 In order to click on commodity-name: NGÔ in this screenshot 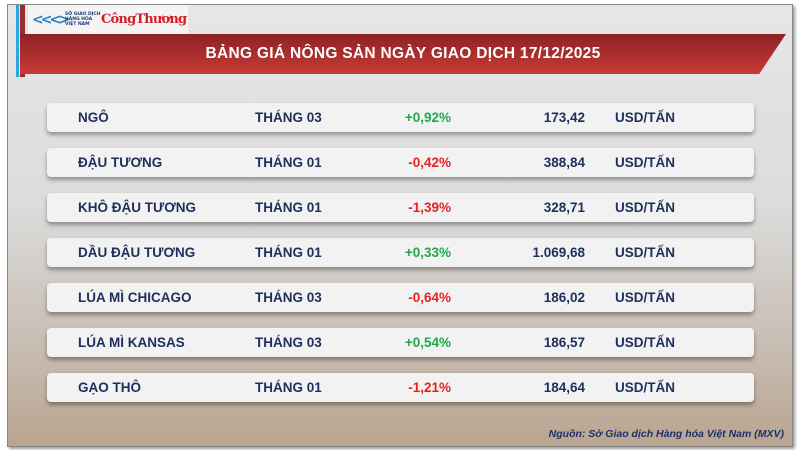, I will do `click(93, 117)`.